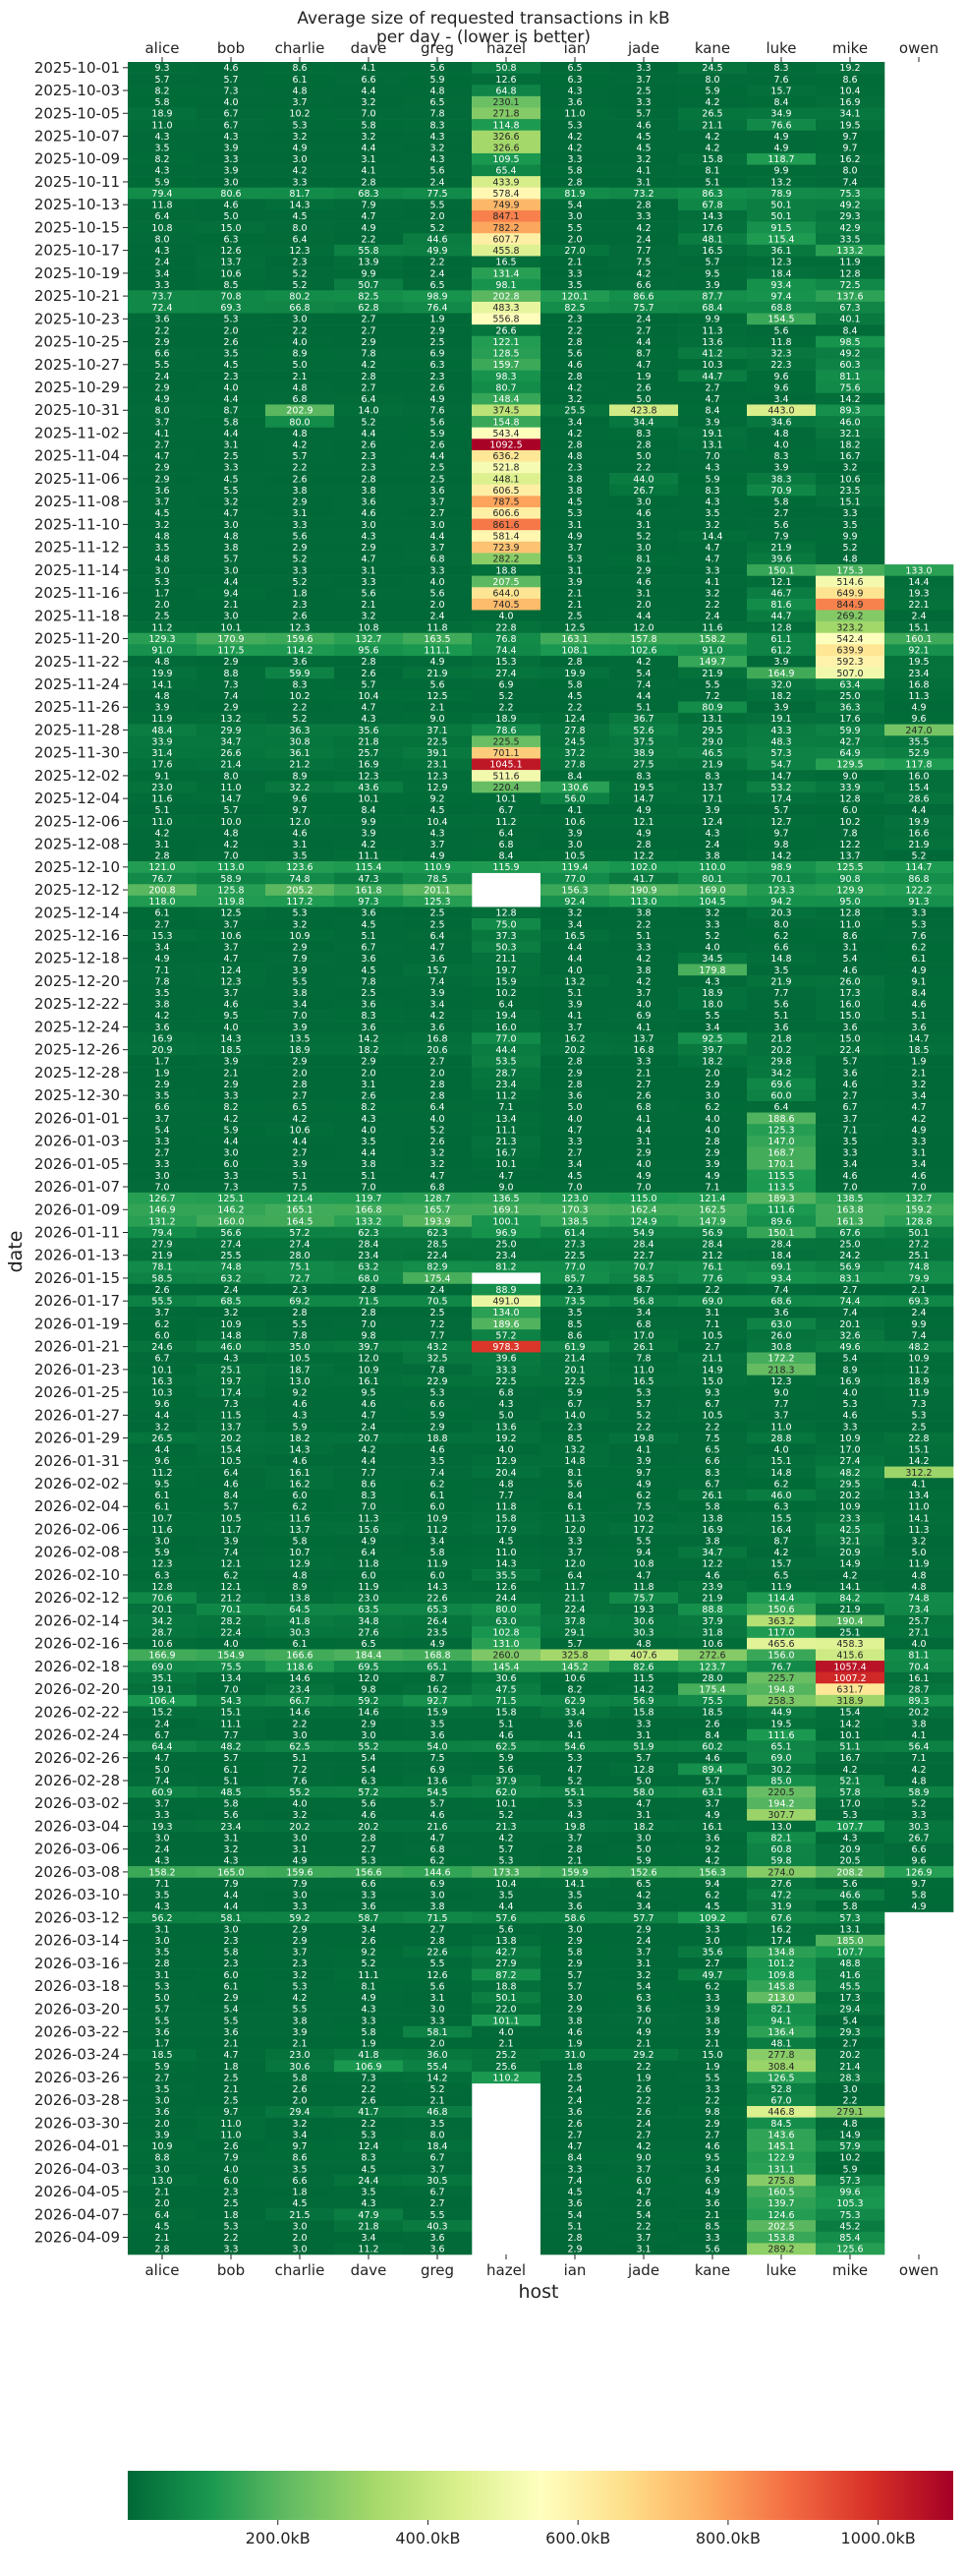  I want to click on cell-value-label: 170.3, so click(574, 1210).